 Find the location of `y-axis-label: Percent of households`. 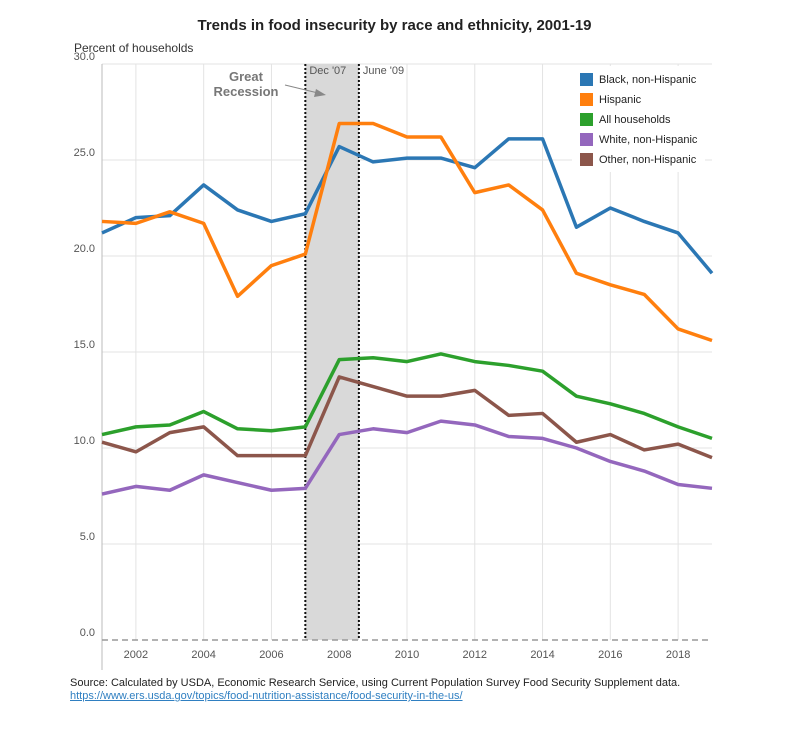

y-axis-label: Percent of households is located at coordinates (134, 48).